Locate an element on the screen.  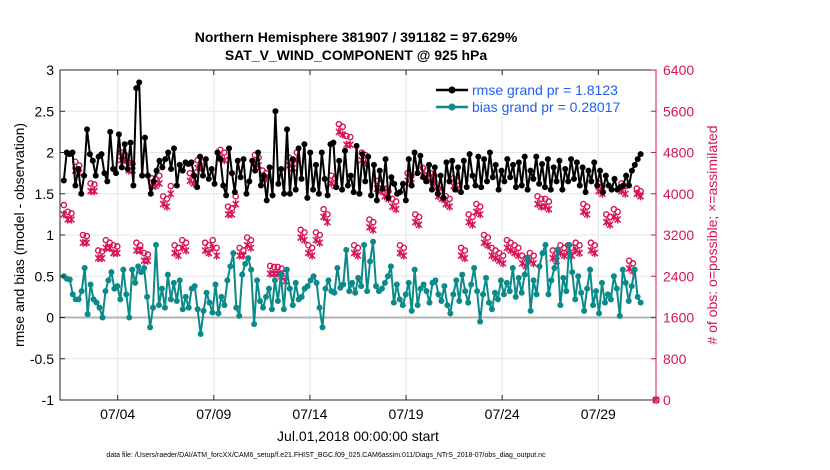
legend-bias-marker is located at coordinates (452, 107).